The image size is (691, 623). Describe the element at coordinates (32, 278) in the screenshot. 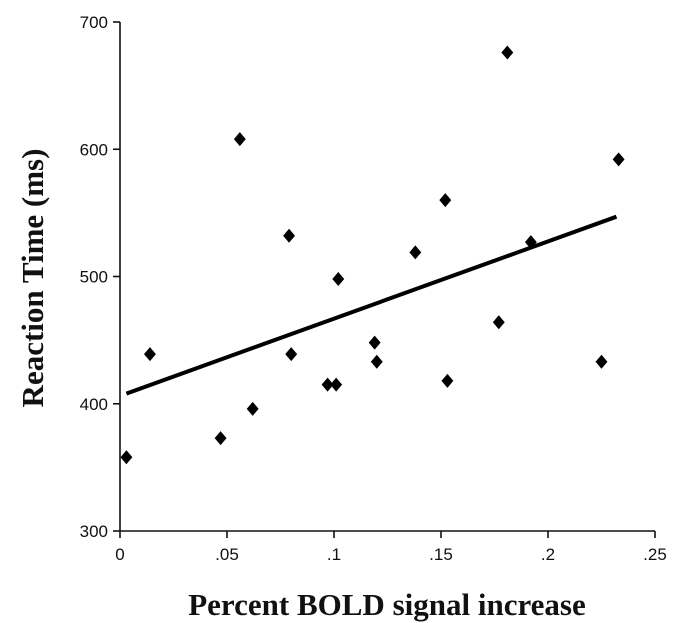

I see `y-axis-title: Reaction Time (ms)` at that location.